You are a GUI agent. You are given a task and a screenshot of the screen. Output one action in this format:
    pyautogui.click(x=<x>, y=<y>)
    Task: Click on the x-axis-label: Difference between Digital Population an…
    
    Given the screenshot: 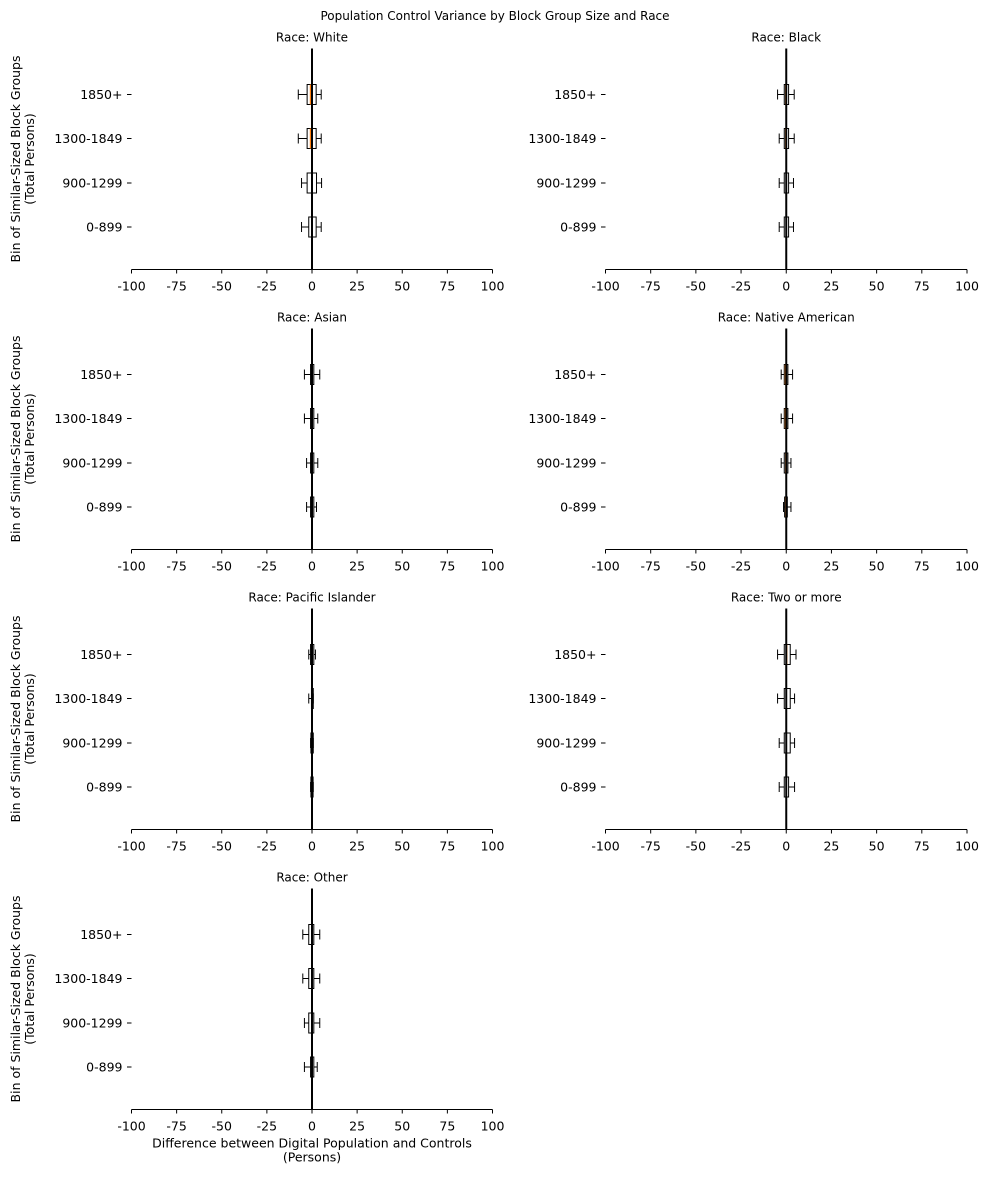 What is the action you would take?
    pyautogui.click(x=312, y=1143)
    